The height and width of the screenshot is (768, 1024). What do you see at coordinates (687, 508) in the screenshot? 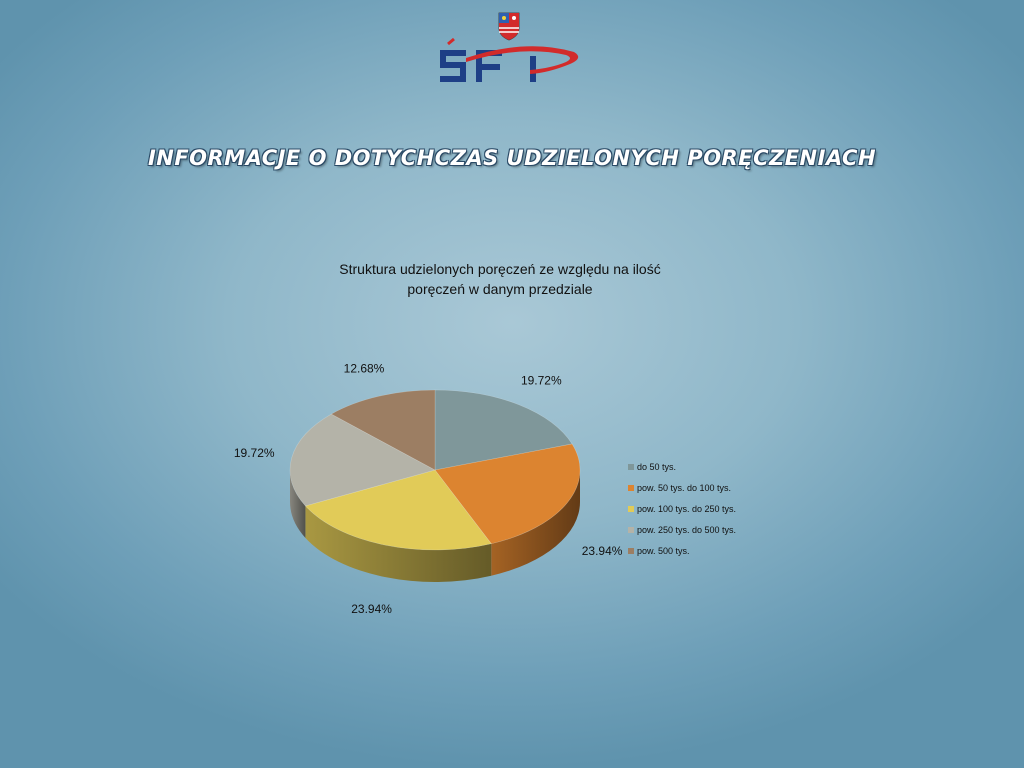
I see `legend-label: pow. 100 tys. do 250 tys.` at bounding box center [687, 508].